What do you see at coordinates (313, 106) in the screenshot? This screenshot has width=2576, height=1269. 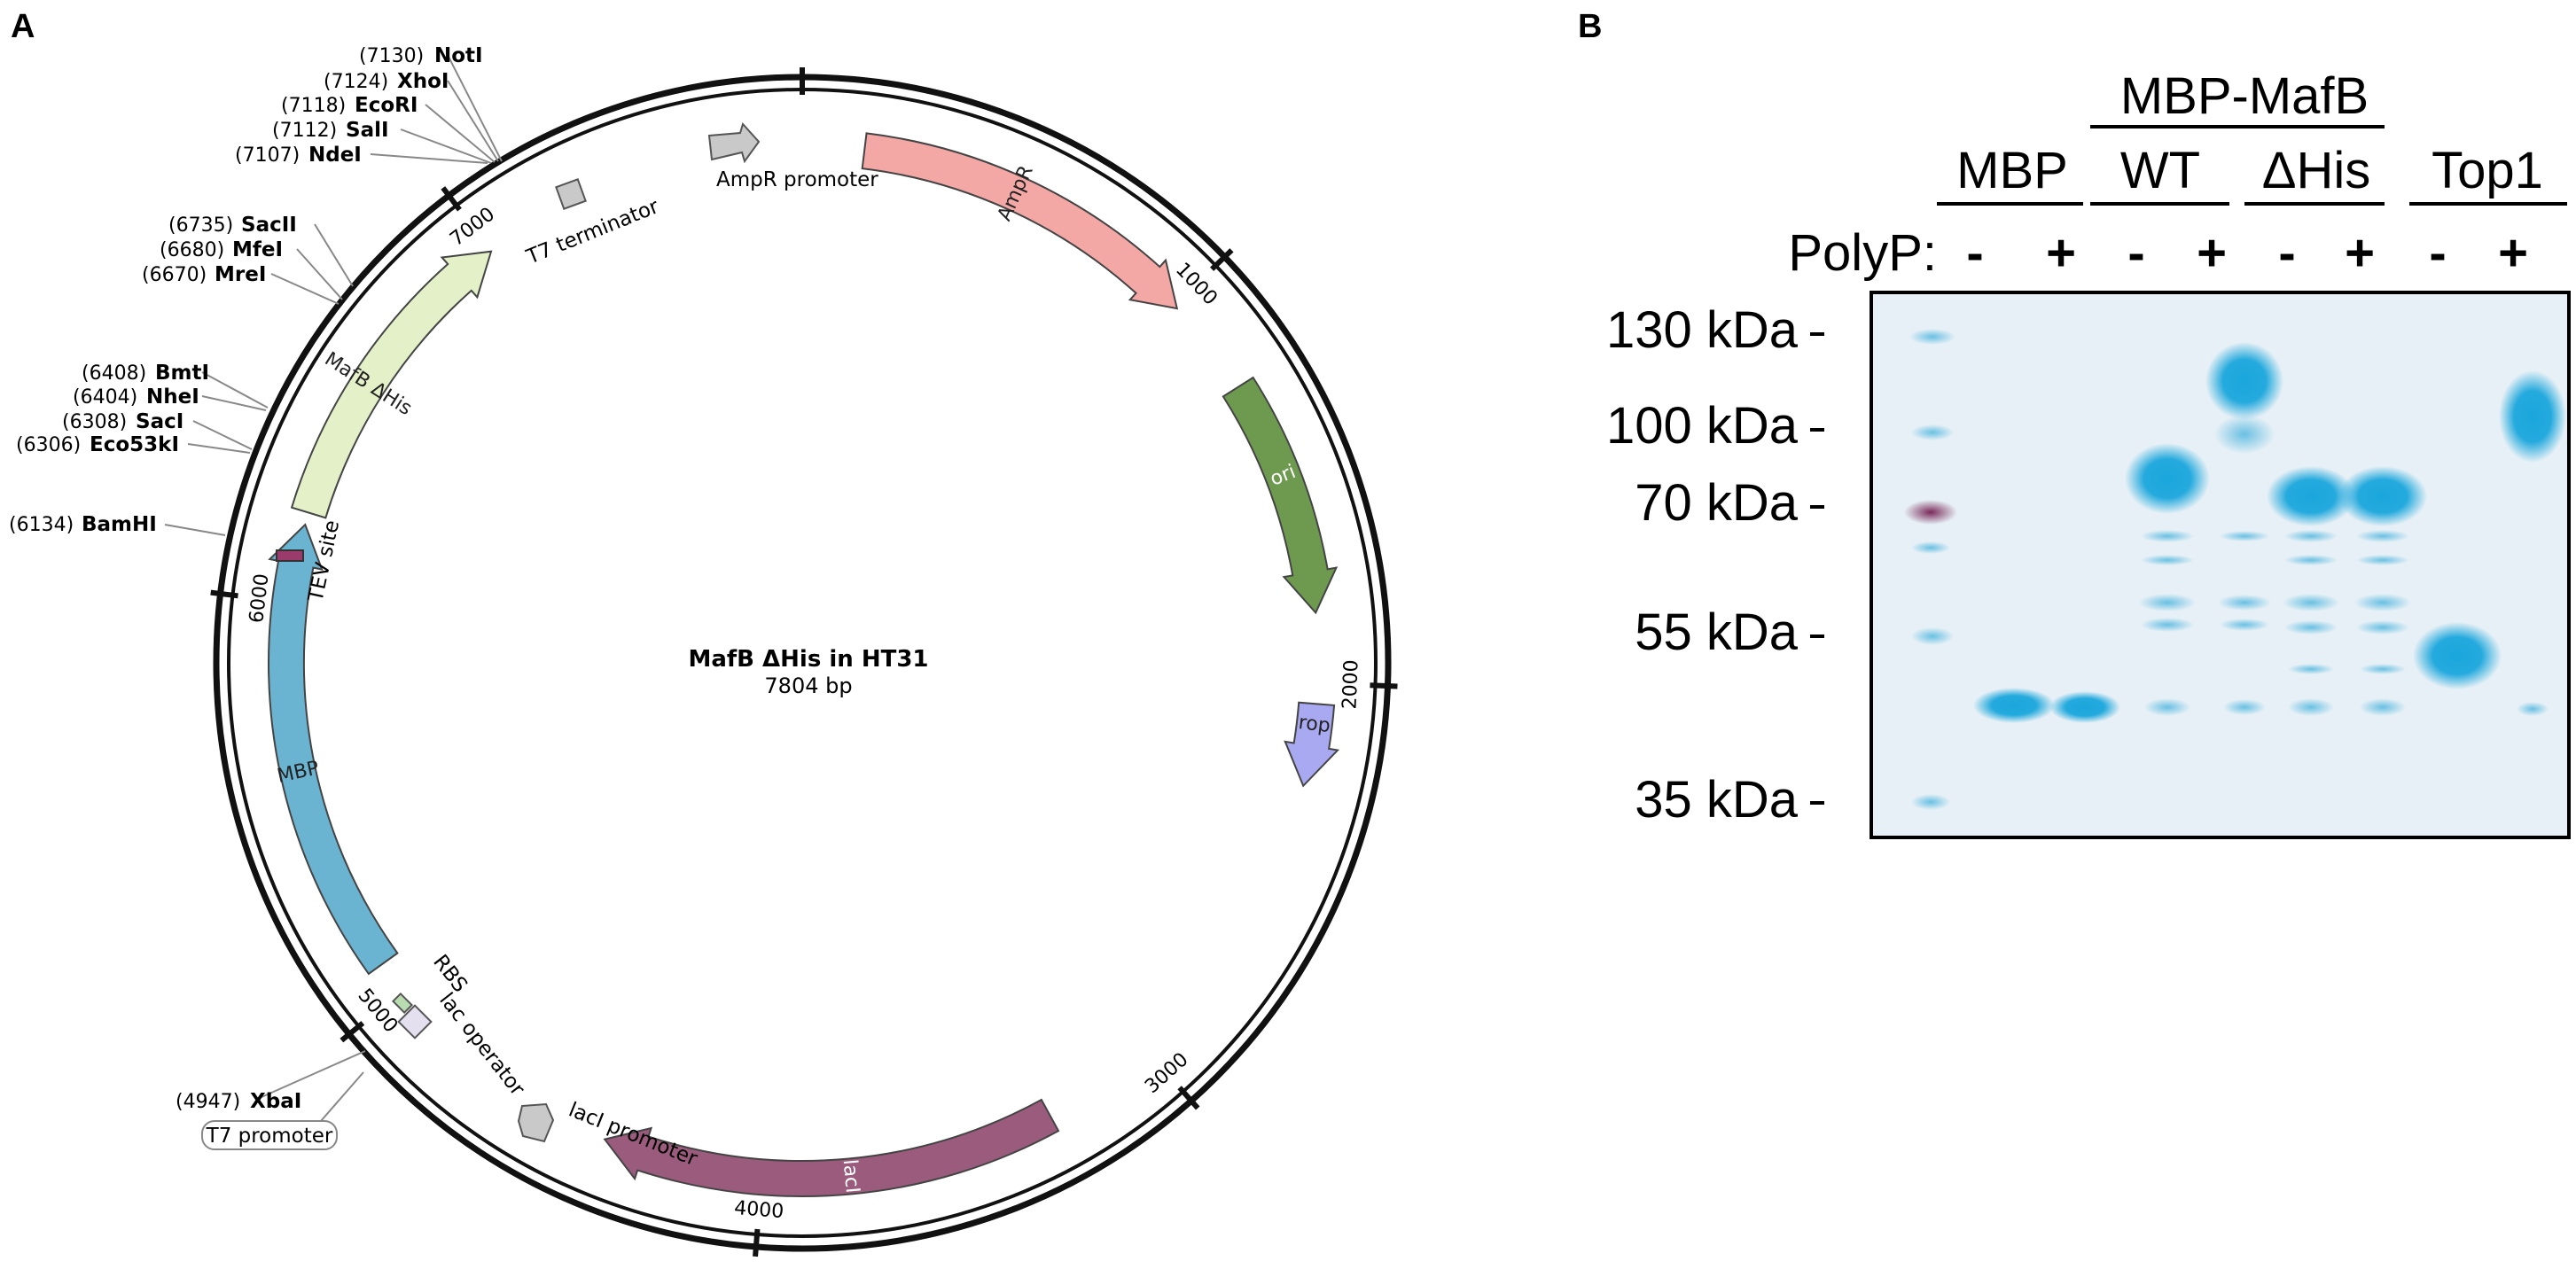 I see `site-ecori-pos: (7118)` at bounding box center [313, 106].